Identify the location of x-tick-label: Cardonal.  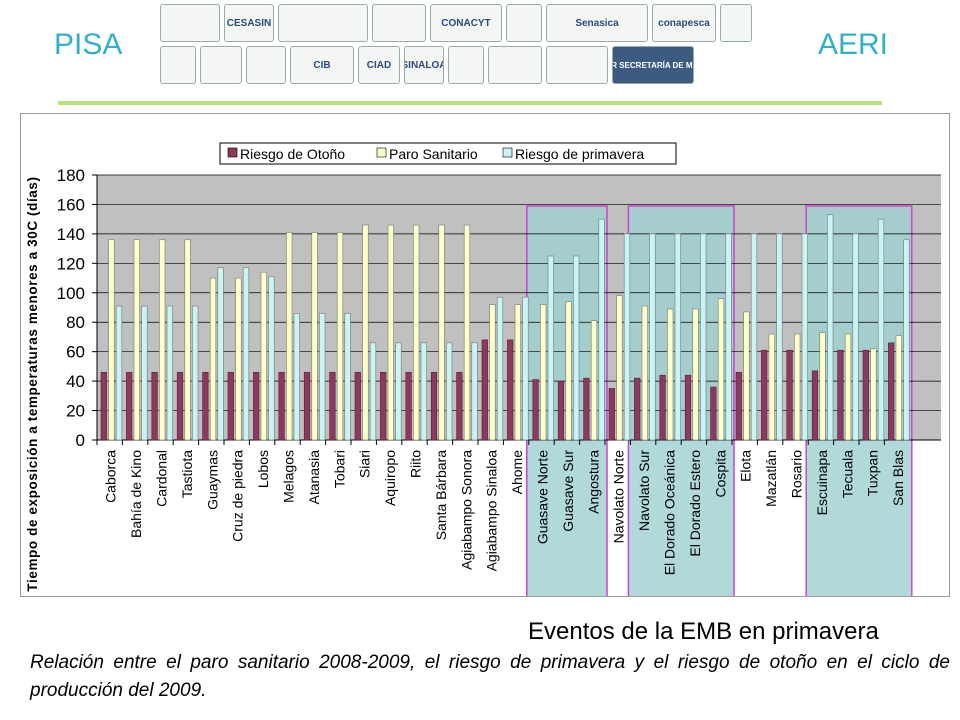
(162, 478).